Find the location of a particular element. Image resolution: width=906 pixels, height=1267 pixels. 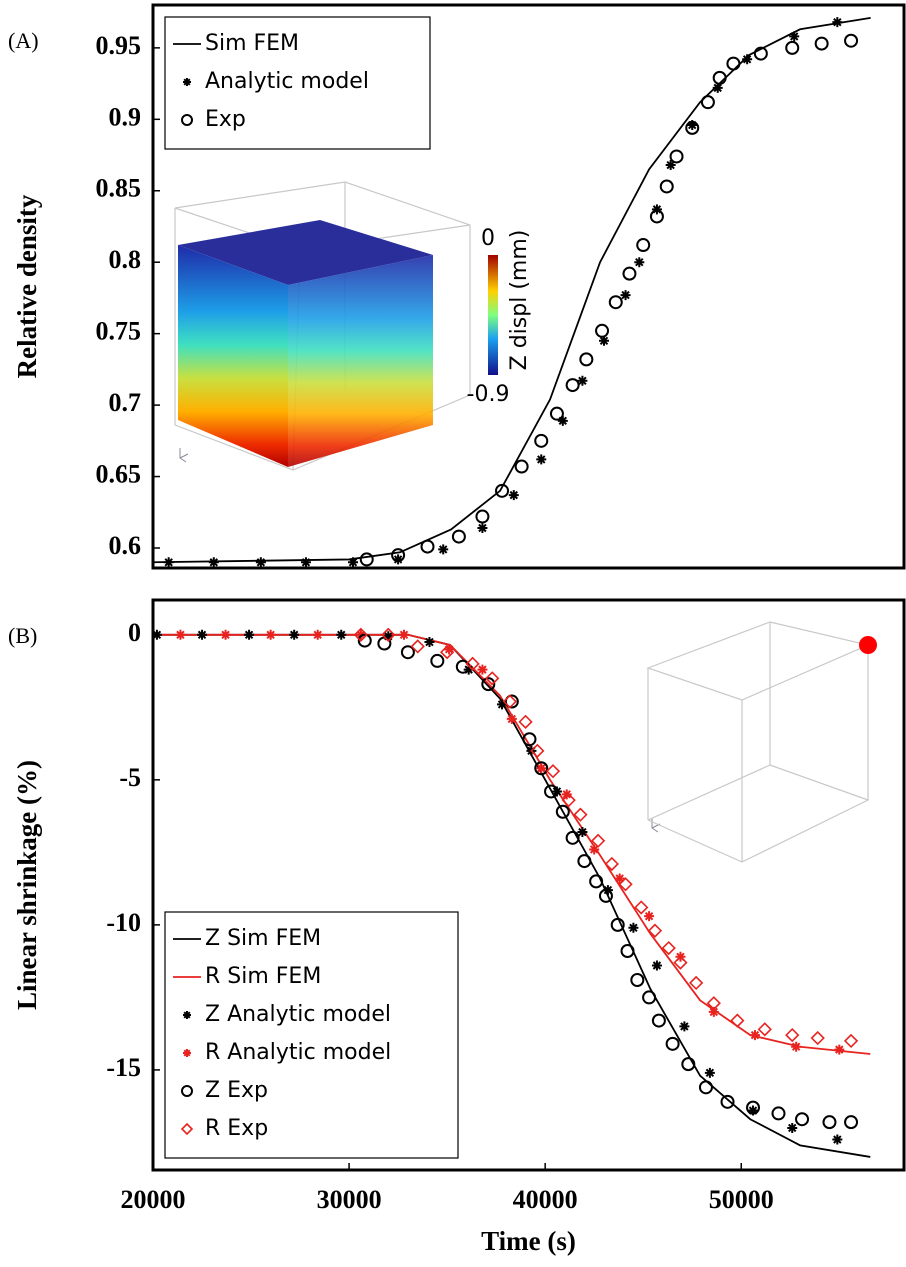

colorbar is located at coordinates (493, 315).